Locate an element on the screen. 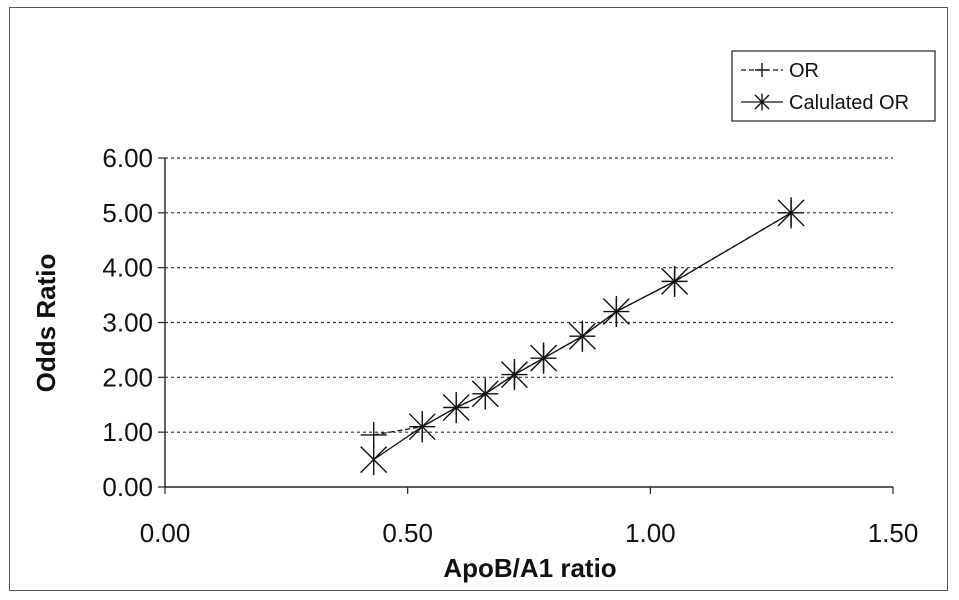  data-point-plus is located at coordinates (373, 434).